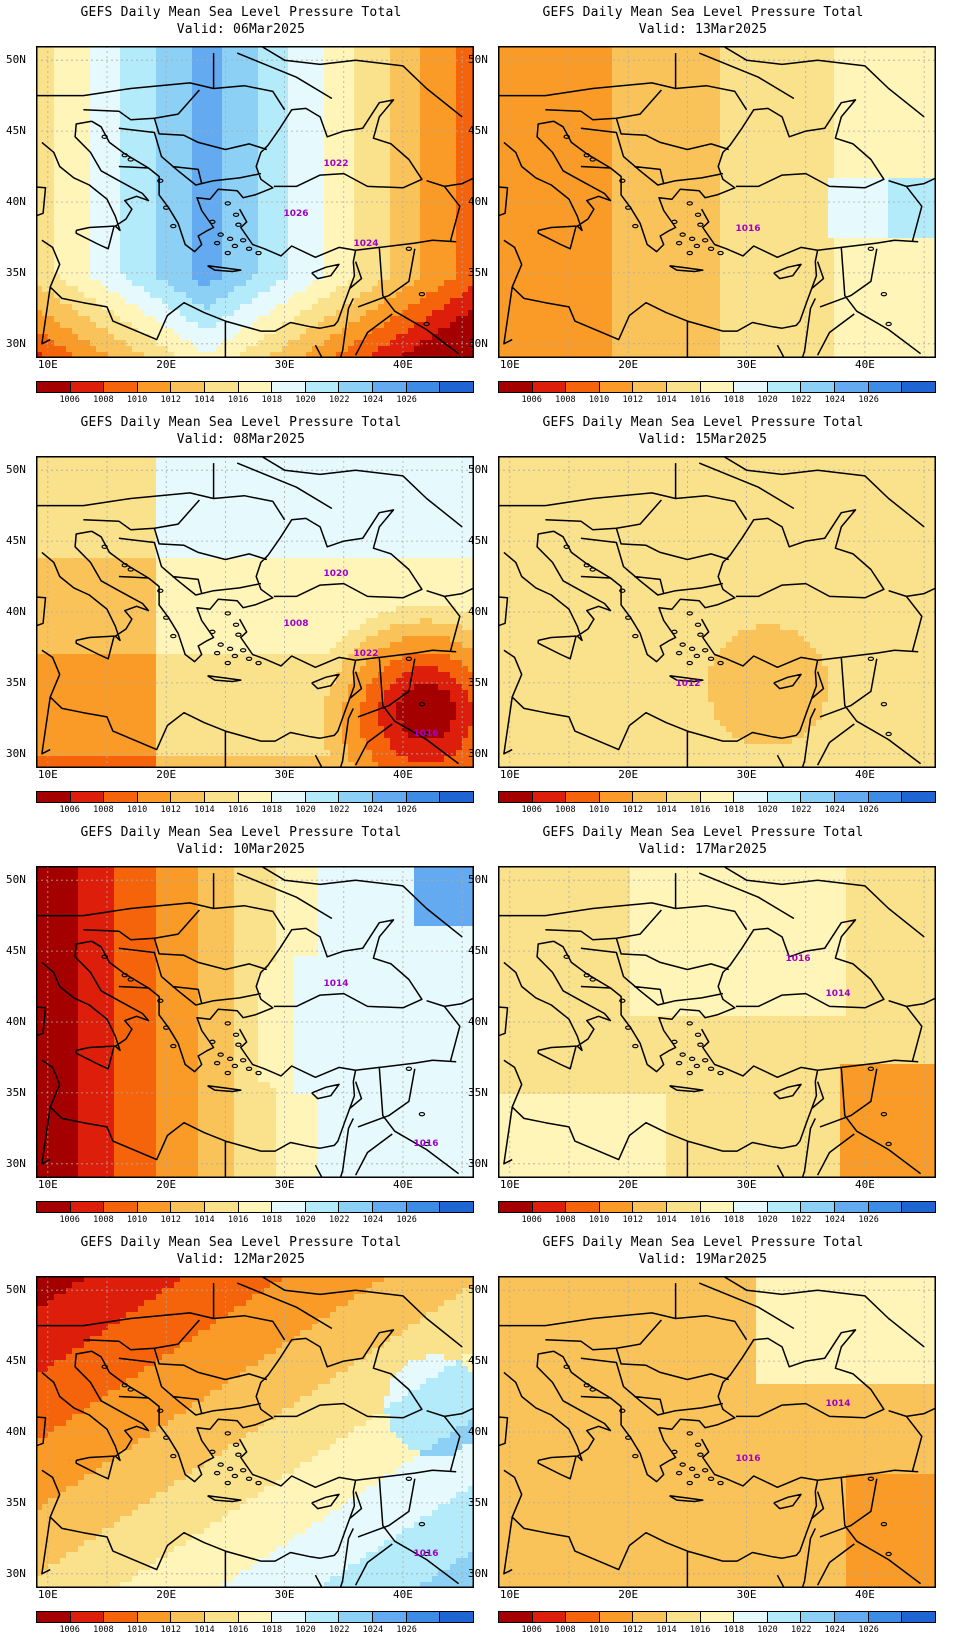 The image size is (964, 1640). Describe the element at coordinates (272, 1630) in the screenshot. I see `colorbar-label: 1018` at that location.